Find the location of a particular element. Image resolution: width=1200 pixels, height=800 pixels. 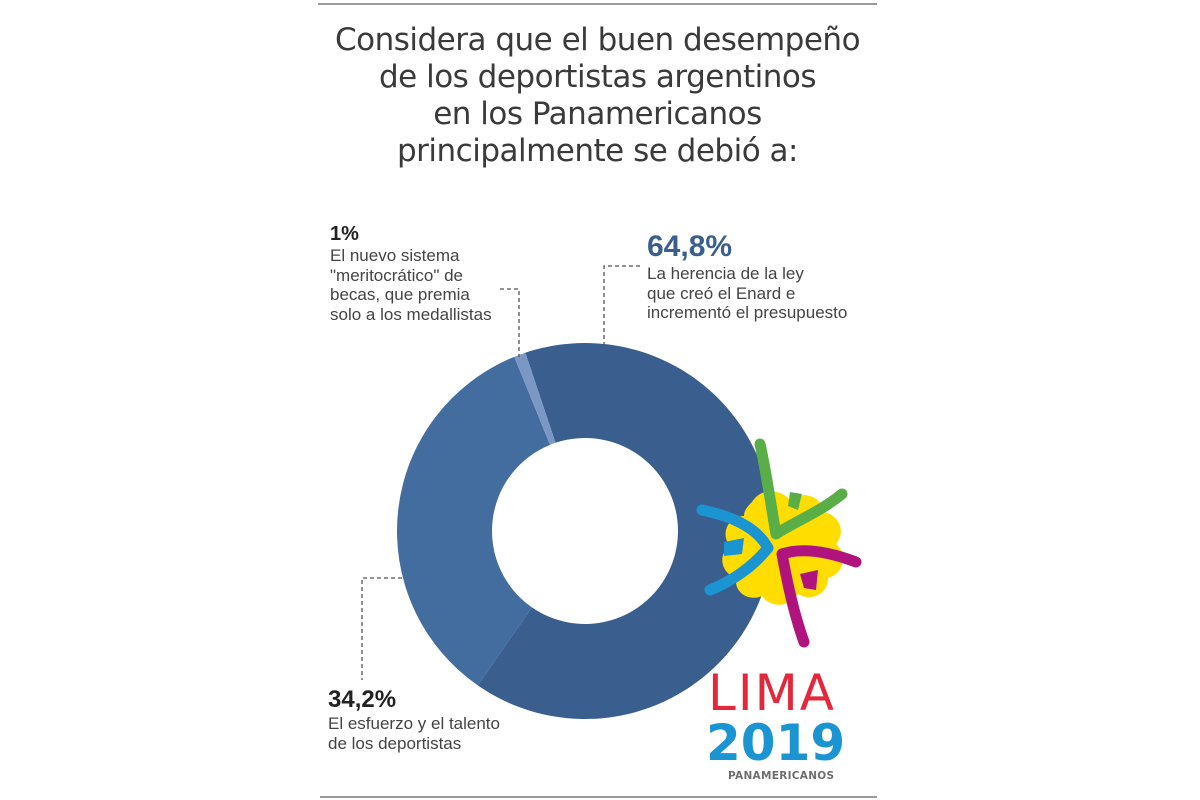

leader-line-herencia is located at coordinates (621, 306).